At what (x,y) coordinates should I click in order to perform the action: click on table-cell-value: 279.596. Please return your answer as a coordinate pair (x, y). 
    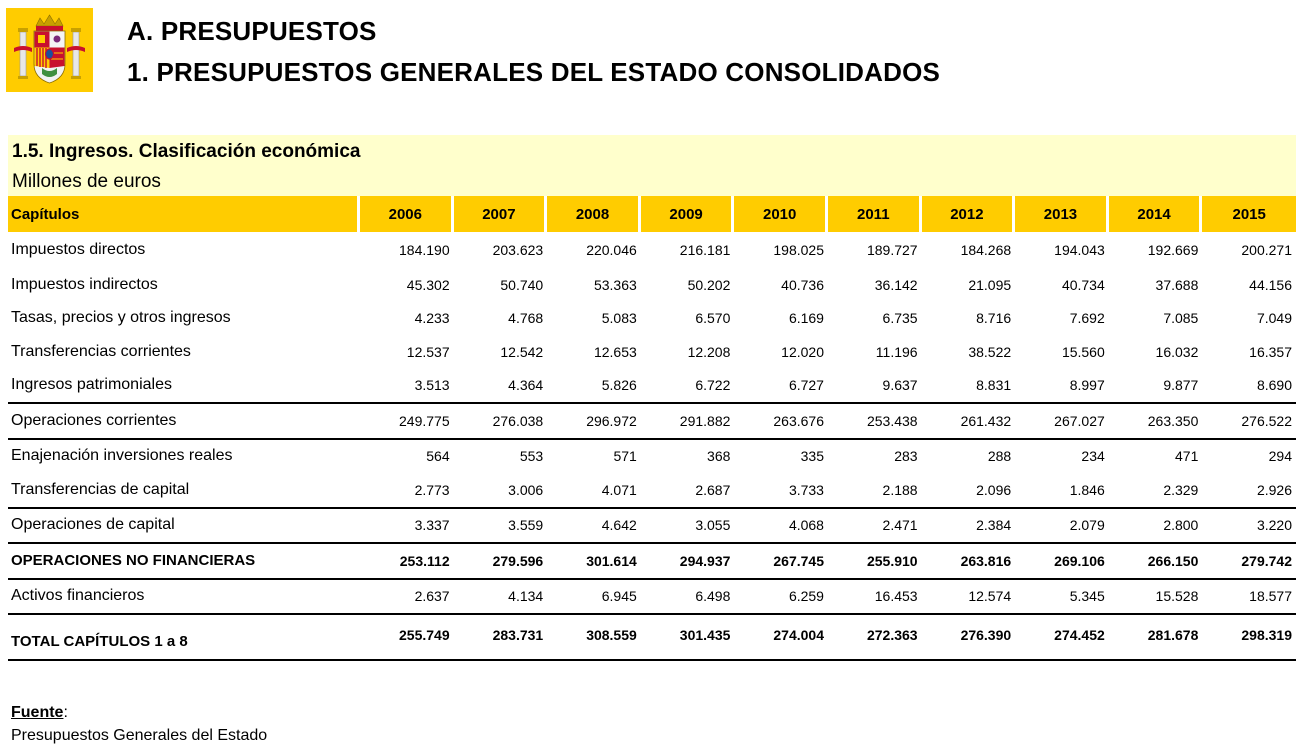
    Looking at the image, I should click on (500, 560).